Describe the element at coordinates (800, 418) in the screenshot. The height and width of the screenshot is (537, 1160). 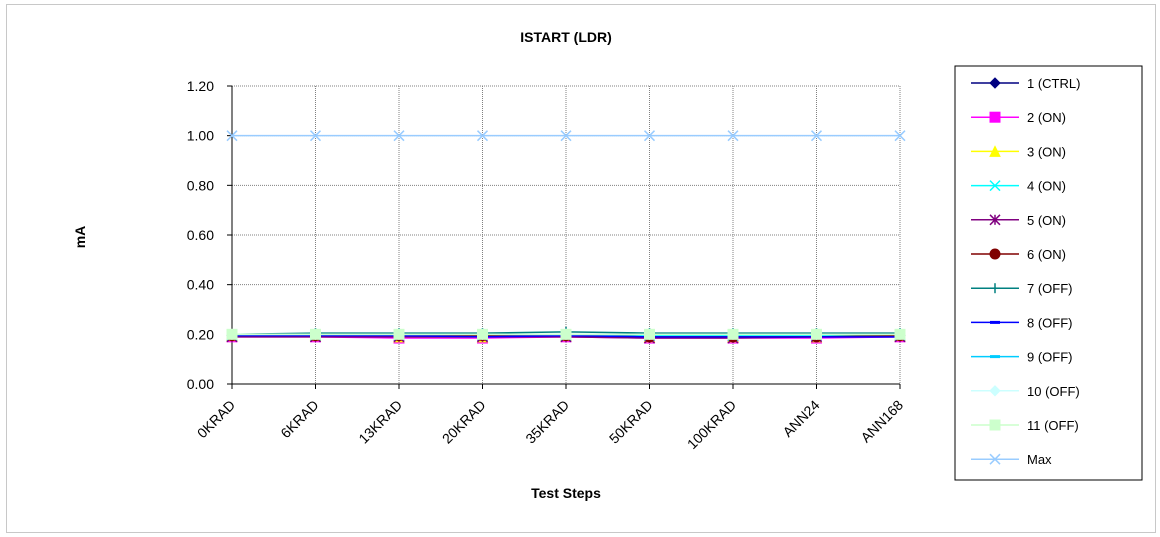
I see `x-tick-label: ANN24` at that location.